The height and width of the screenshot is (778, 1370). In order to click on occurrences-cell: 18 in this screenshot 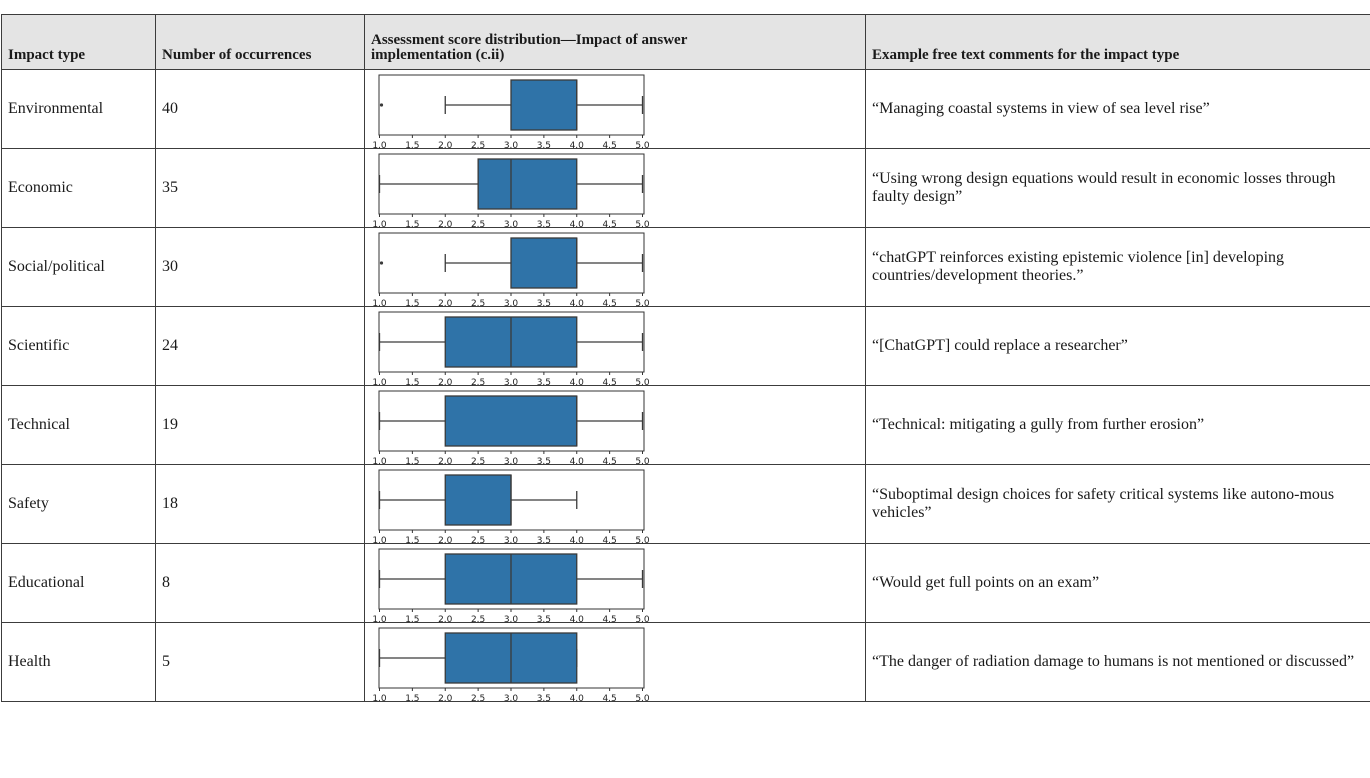, I will do `click(260, 504)`.